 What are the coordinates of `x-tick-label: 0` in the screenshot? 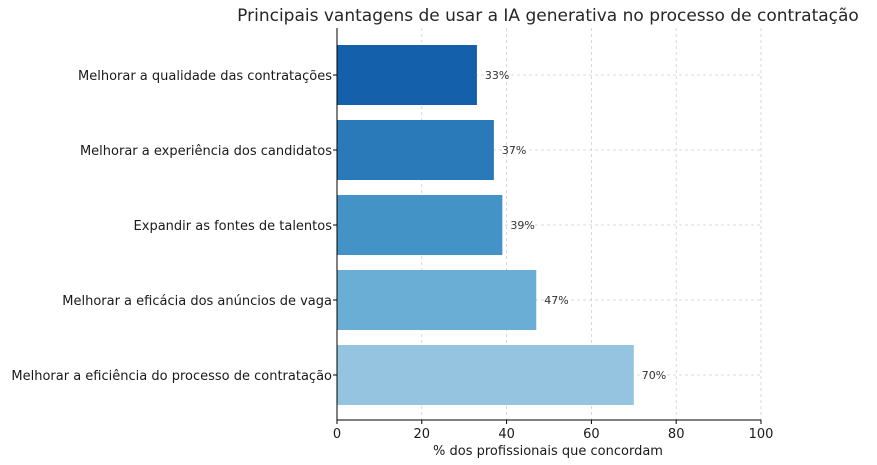 It's located at (337, 434).